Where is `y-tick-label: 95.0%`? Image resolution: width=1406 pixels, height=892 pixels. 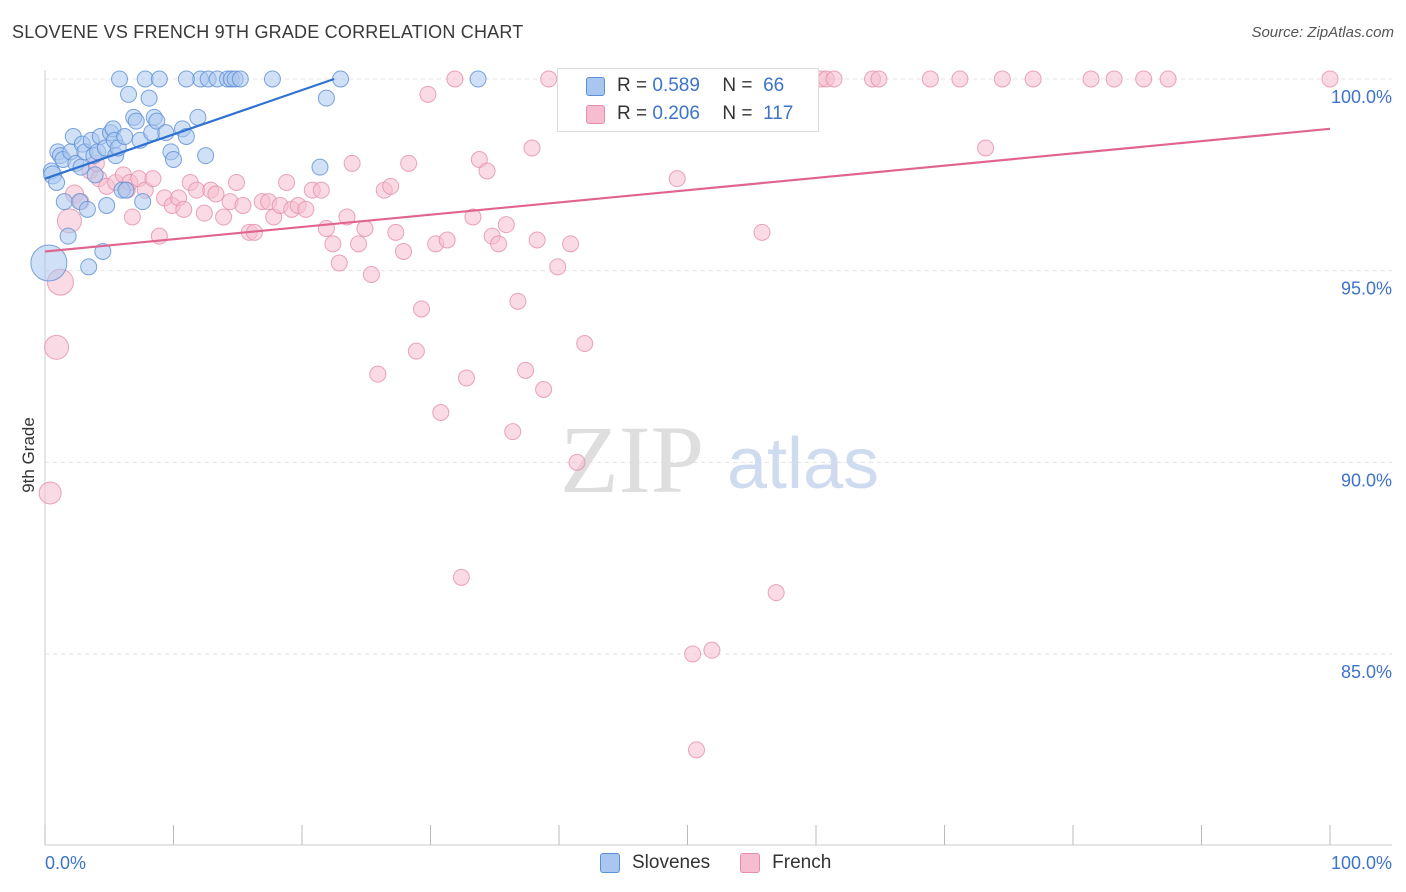 y-tick-label: 95.0% is located at coordinates (1366, 289).